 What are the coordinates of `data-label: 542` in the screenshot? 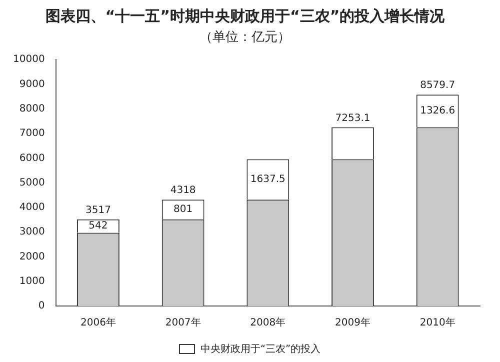 It's located at (98, 226).